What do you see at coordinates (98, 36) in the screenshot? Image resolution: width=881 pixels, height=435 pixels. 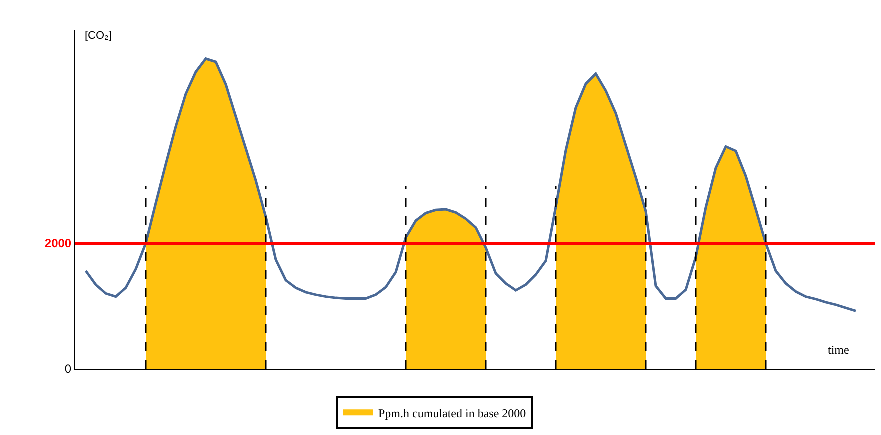 I see `y-axis-title: [CO₂]` at bounding box center [98, 36].